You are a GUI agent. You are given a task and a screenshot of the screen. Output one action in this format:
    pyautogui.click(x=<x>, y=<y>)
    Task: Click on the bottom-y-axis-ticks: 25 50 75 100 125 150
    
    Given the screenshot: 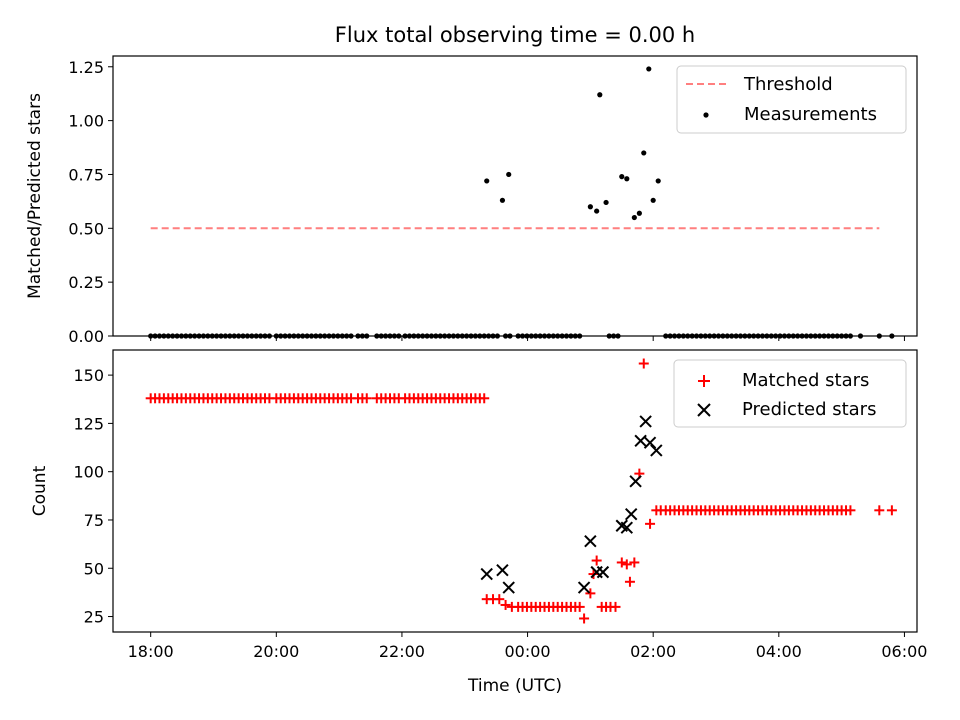 What is the action you would take?
    pyautogui.click(x=93, y=496)
    